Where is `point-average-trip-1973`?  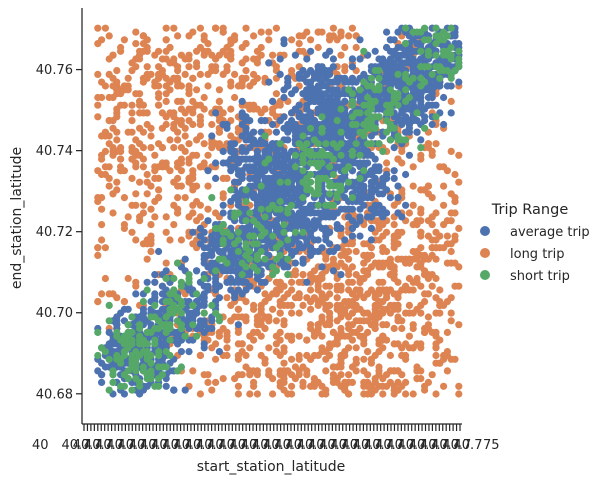
point-average-trip-1973 is located at coordinates (322, 267).